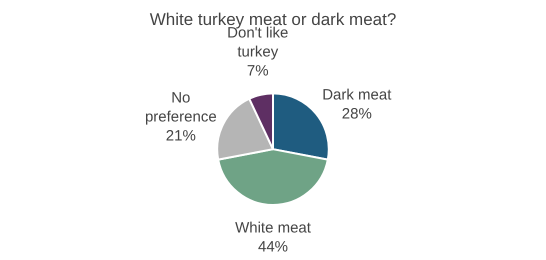 The height and width of the screenshot is (260, 546). What do you see at coordinates (180, 108) in the screenshot?
I see `slice-label: No preference` at bounding box center [180, 108].